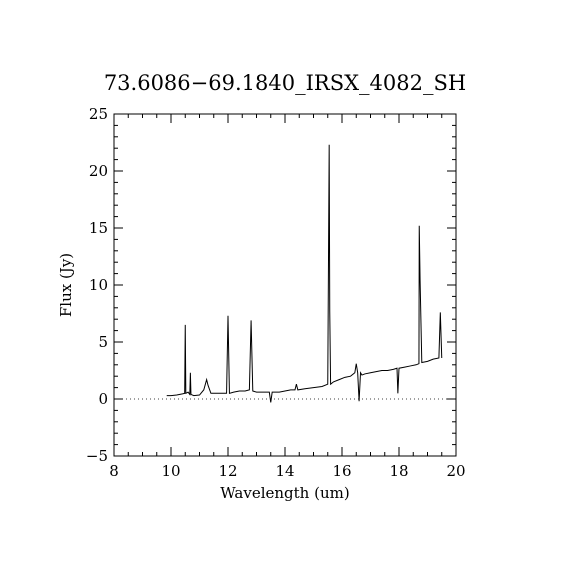 The width and height of the screenshot is (570, 570). I want to click on chart-title: 73.6086−69.1840_IRSX_4082_SH, so click(285, 83).